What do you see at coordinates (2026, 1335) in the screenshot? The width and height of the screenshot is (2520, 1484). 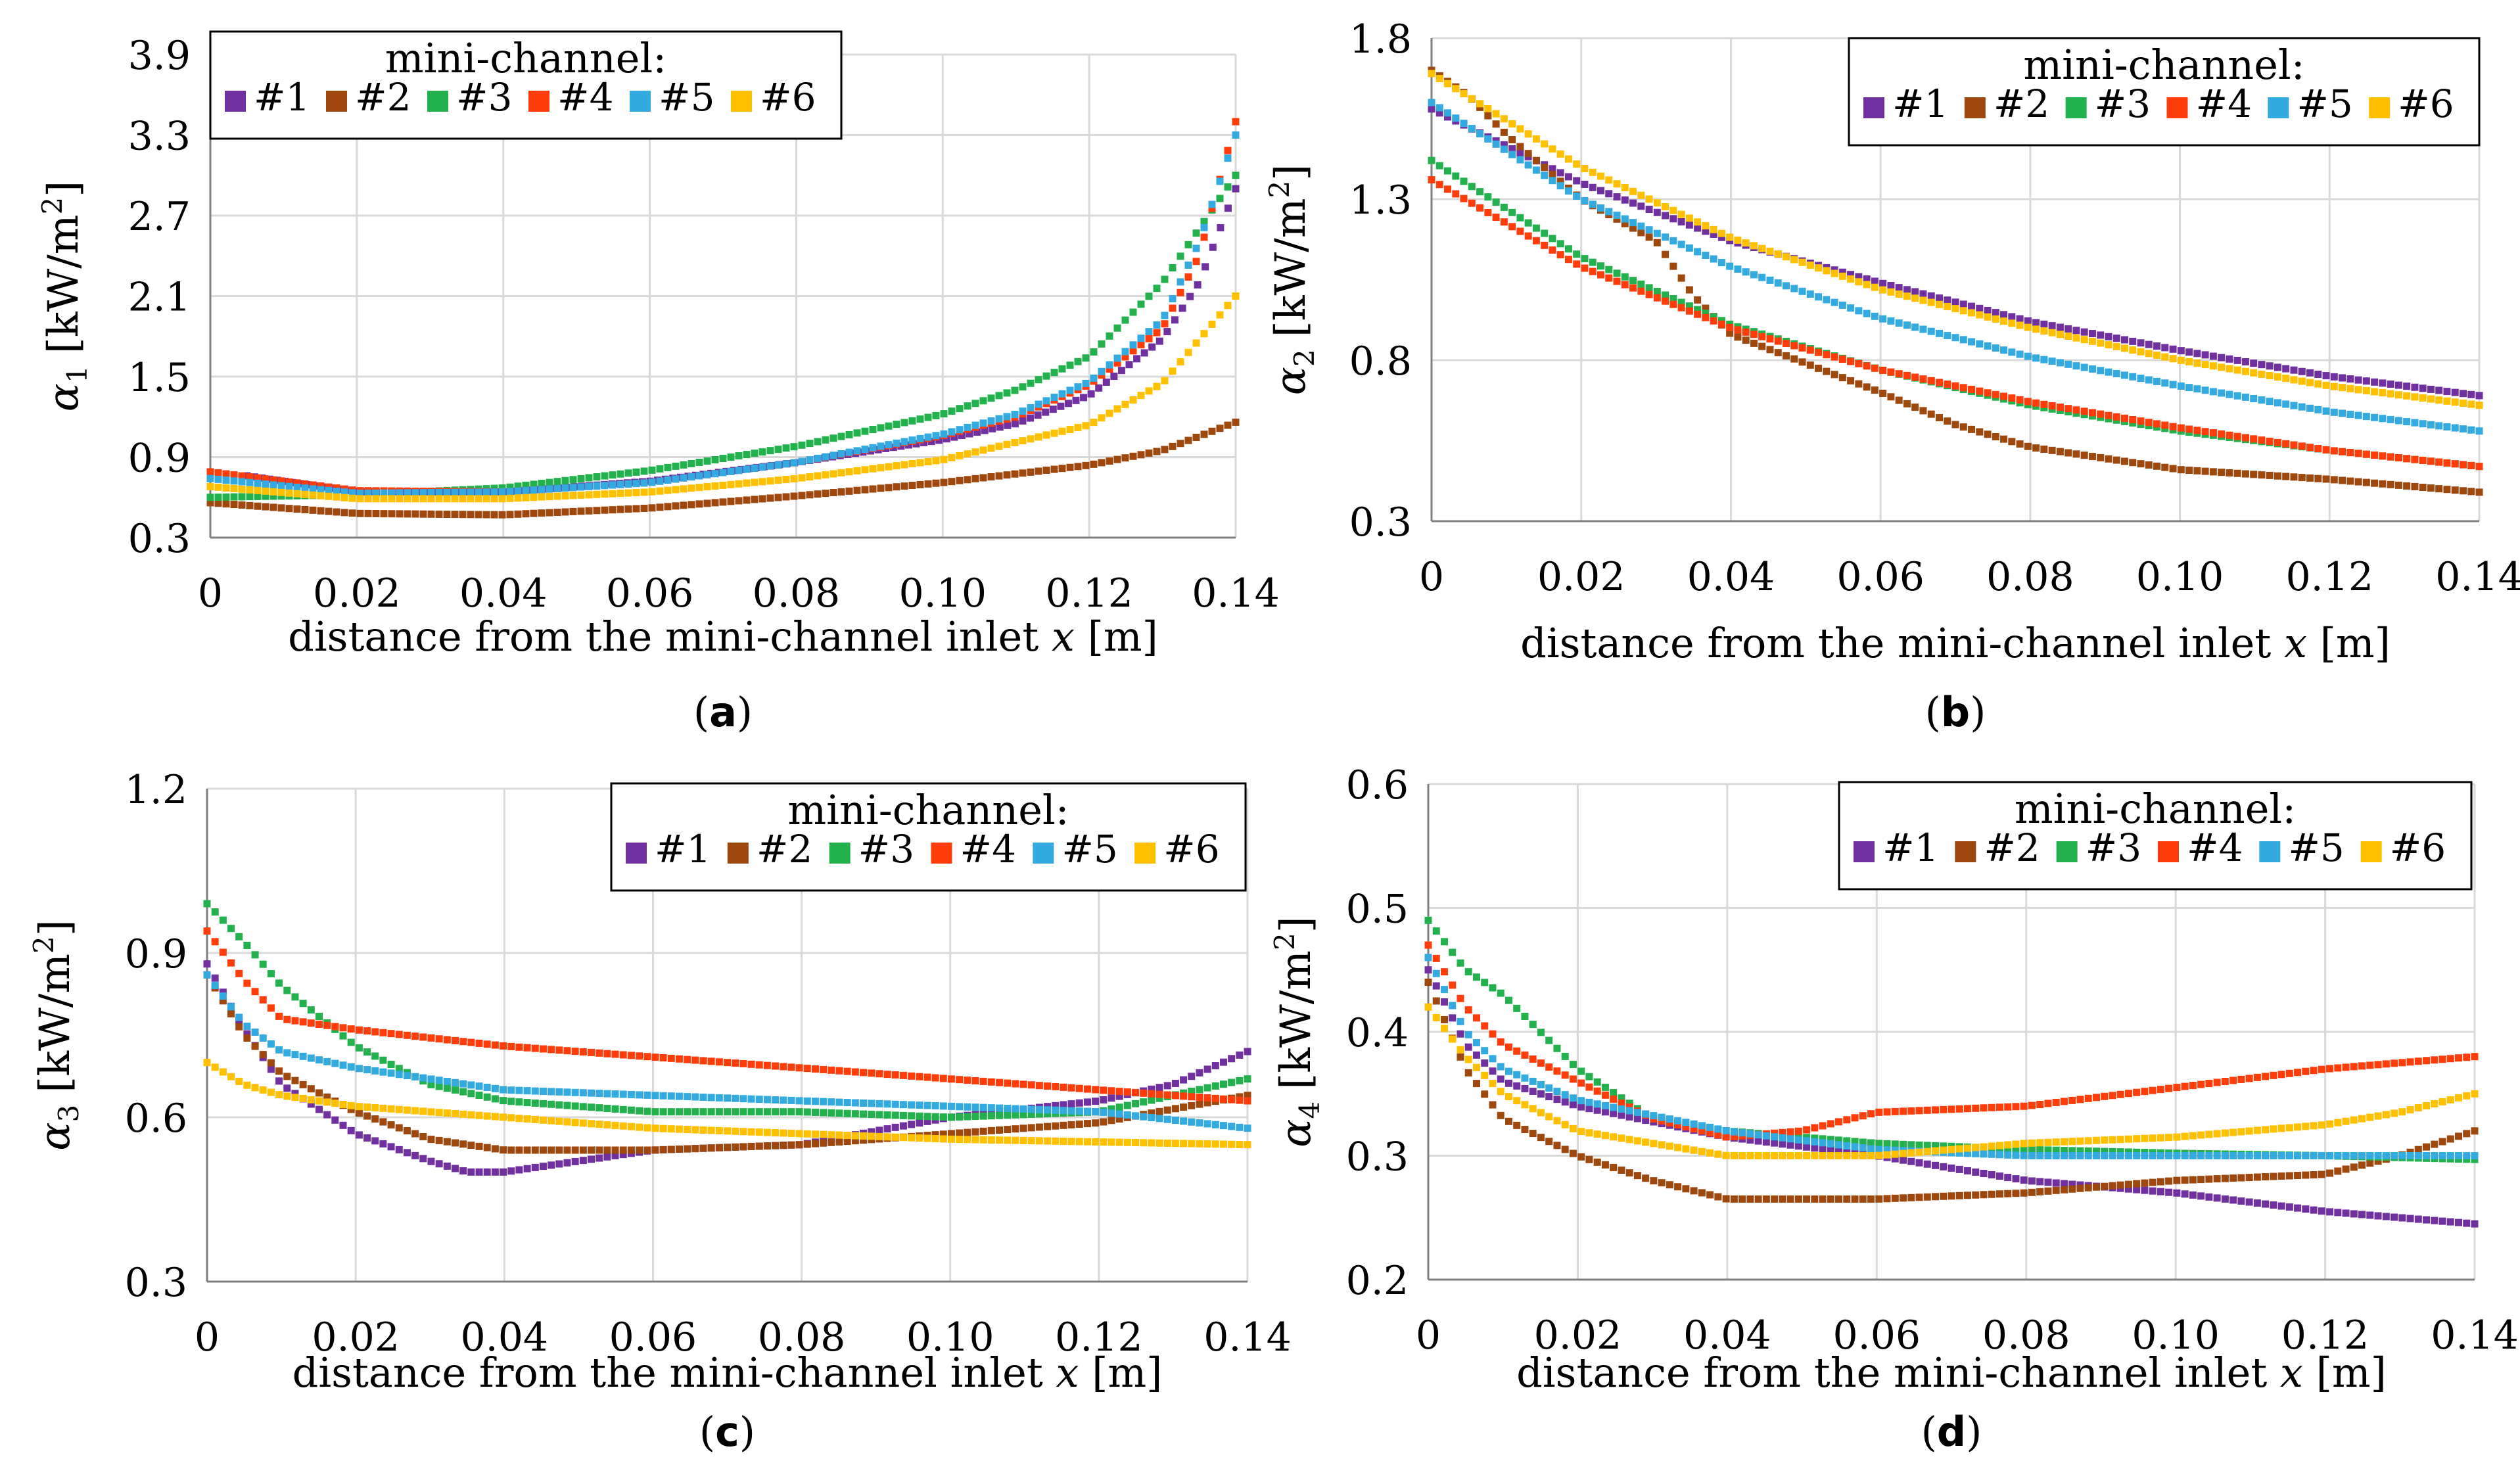 I see `x-tick-label: 0.08` at bounding box center [2026, 1335].